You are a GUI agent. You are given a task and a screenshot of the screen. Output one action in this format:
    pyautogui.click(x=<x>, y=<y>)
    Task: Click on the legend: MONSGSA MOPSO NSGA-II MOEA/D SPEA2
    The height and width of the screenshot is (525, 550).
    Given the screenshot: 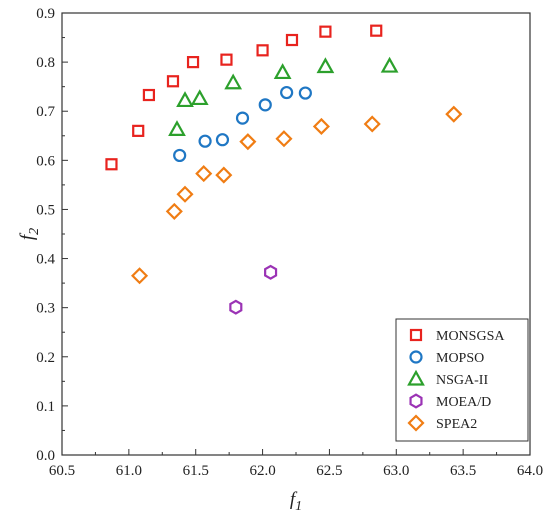 What is the action you would take?
    pyautogui.click(x=462, y=380)
    